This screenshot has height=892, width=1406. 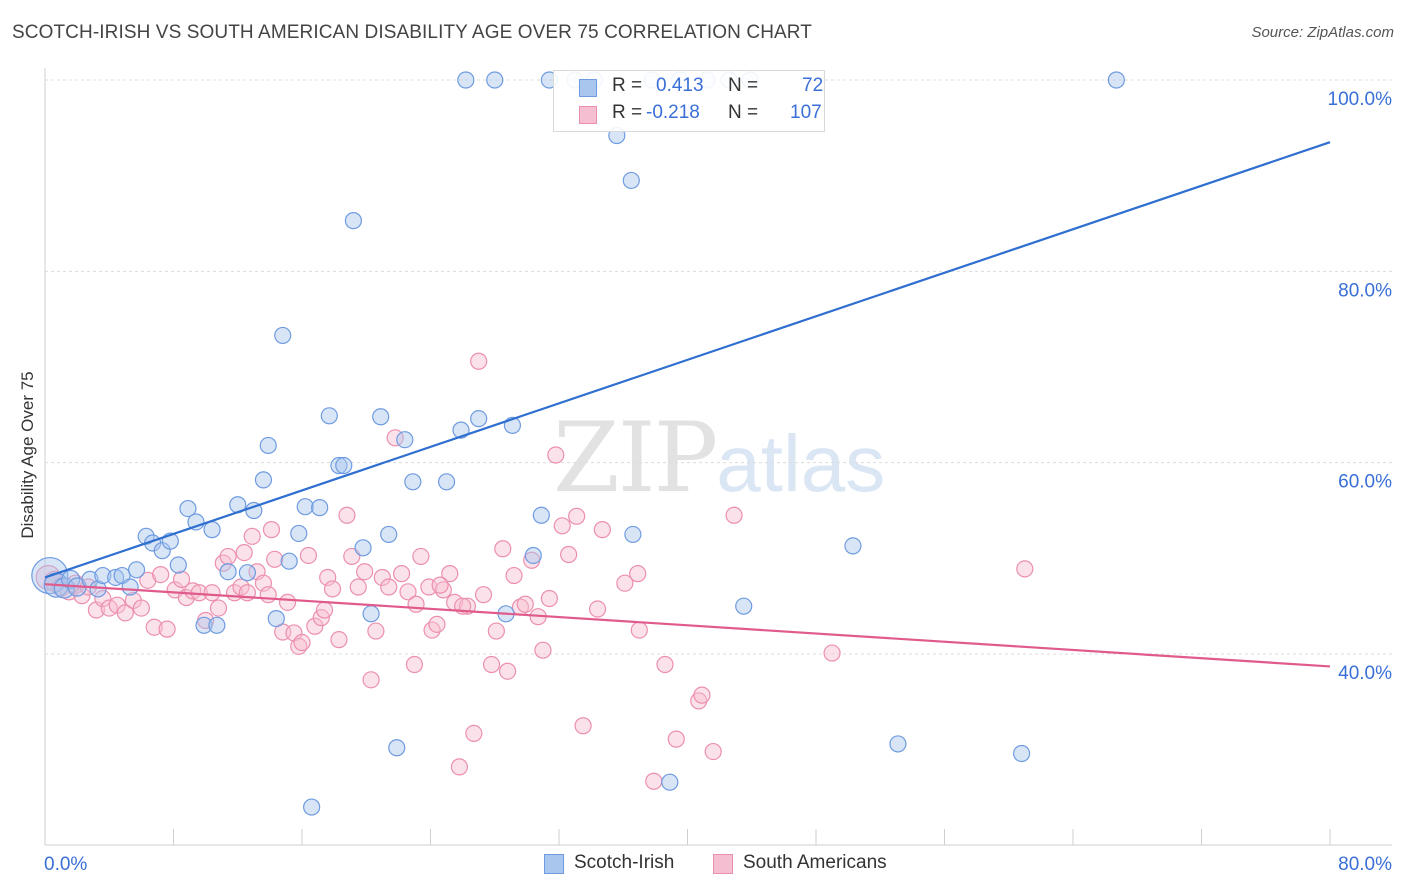 I want to click on legend-swatch-blue, so click(x=554, y=864).